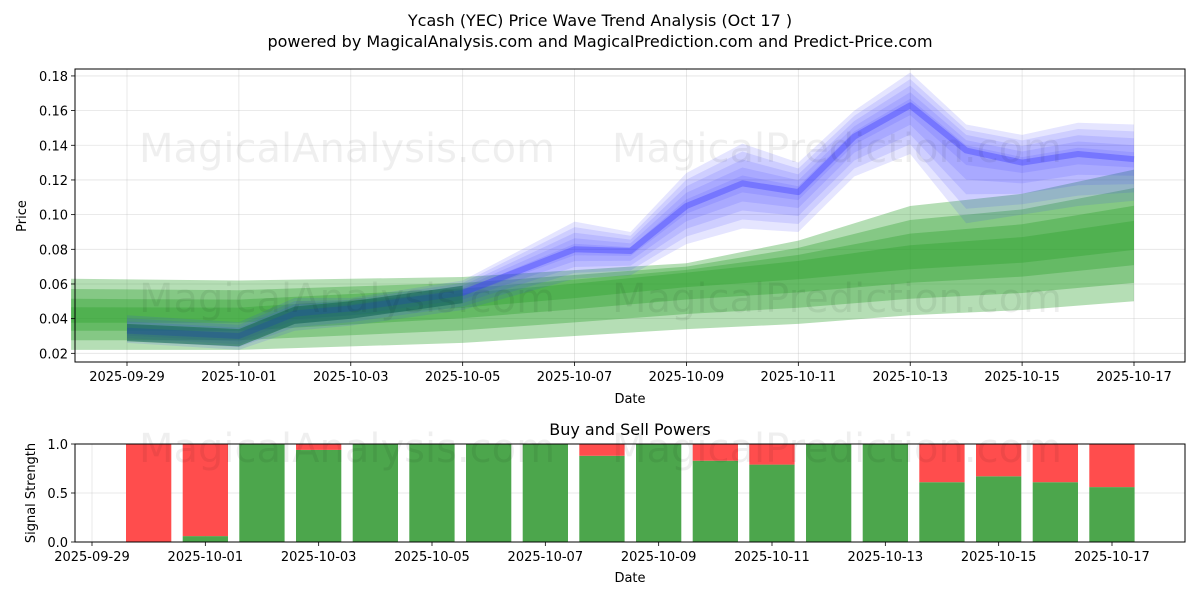 The width and height of the screenshot is (1200, 600). What do you see at coordinates (53, 112) in the screenshot?
I see `top-y-tick-label: 0.16` at bounding box center [53, 112].